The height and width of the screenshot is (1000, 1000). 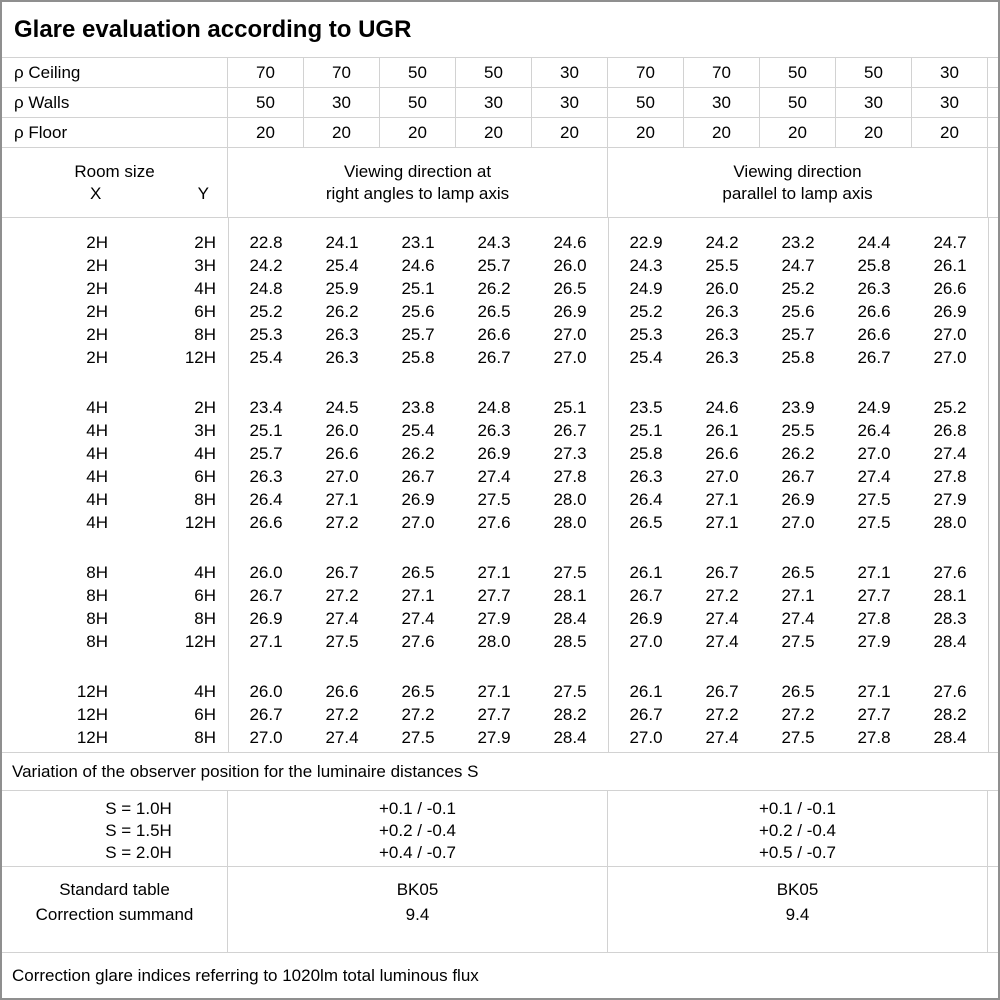 I want to click on room-size-x-value: 4H, so click(x=97, y=522).